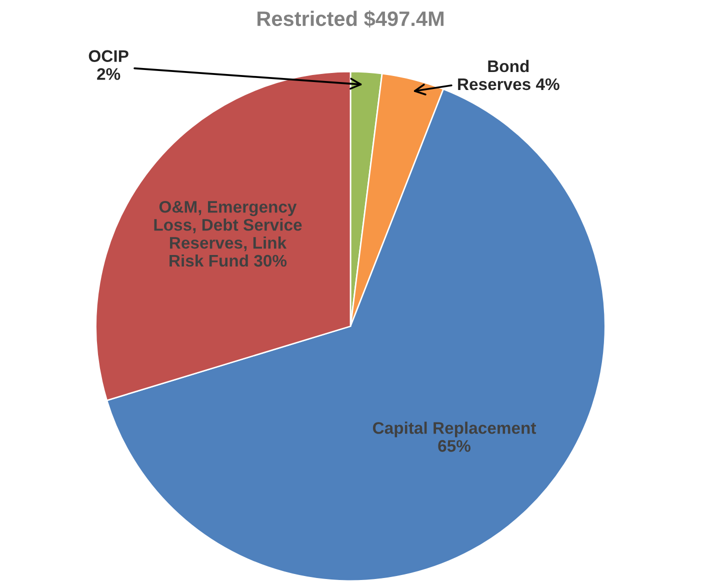 The width and height of the screenshot is (701, 586). I want to click on slice-label: O&M, Emergency Loss, Debt Service Reserves, Link Risk Fund 30%, so click(228, 233).